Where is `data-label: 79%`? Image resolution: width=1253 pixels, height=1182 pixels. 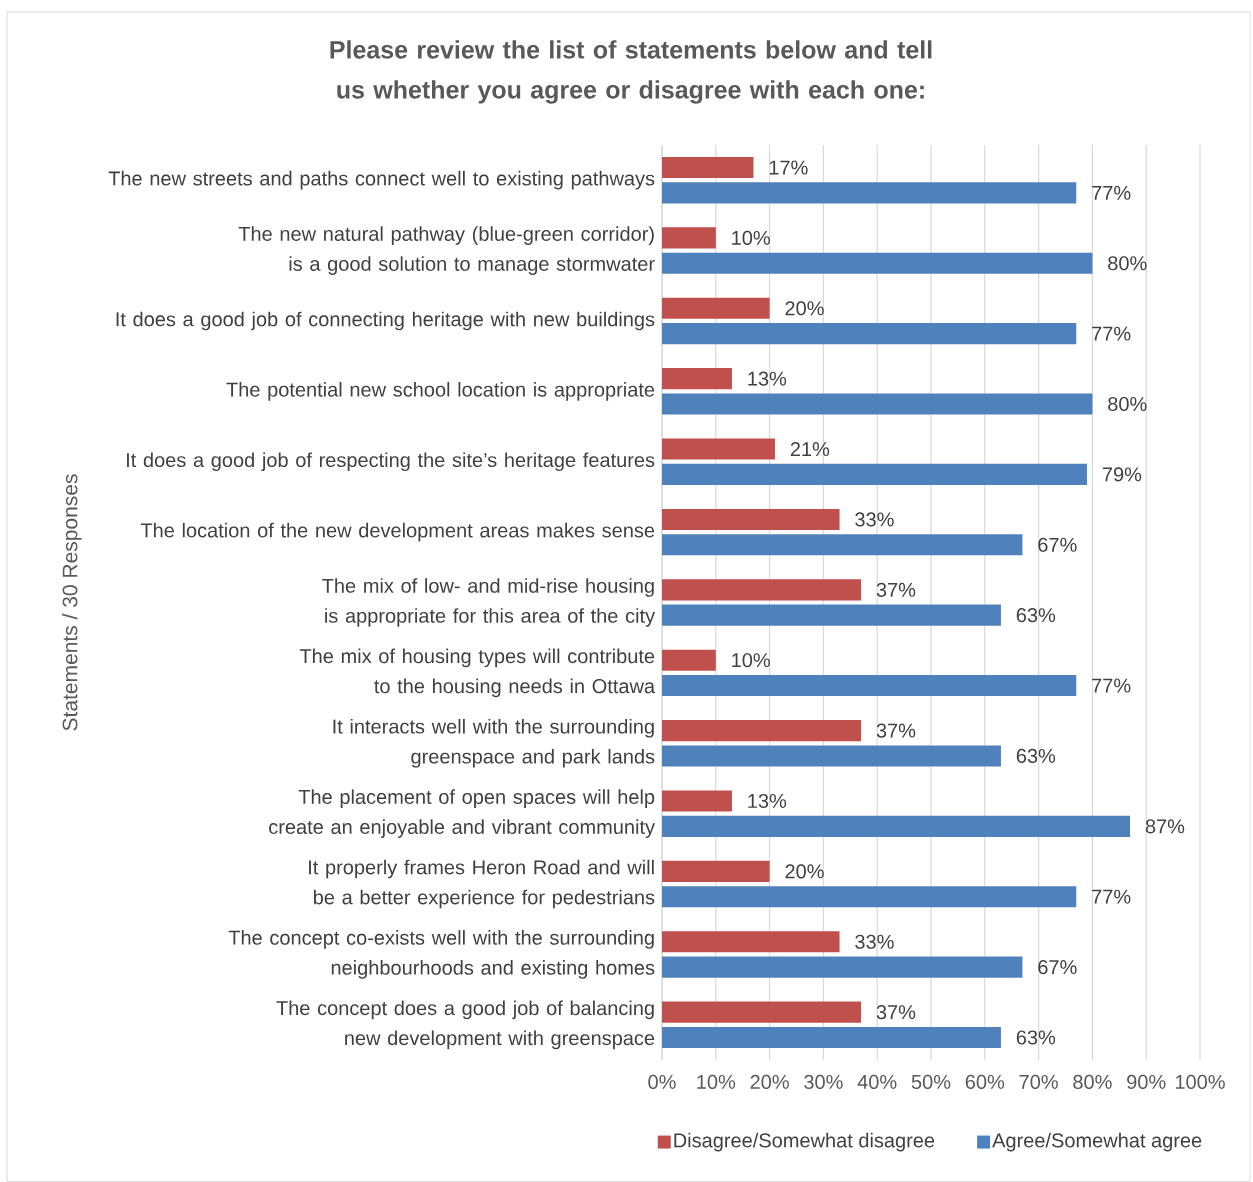 data-label: 79% is located at coordinates (1122, 474).